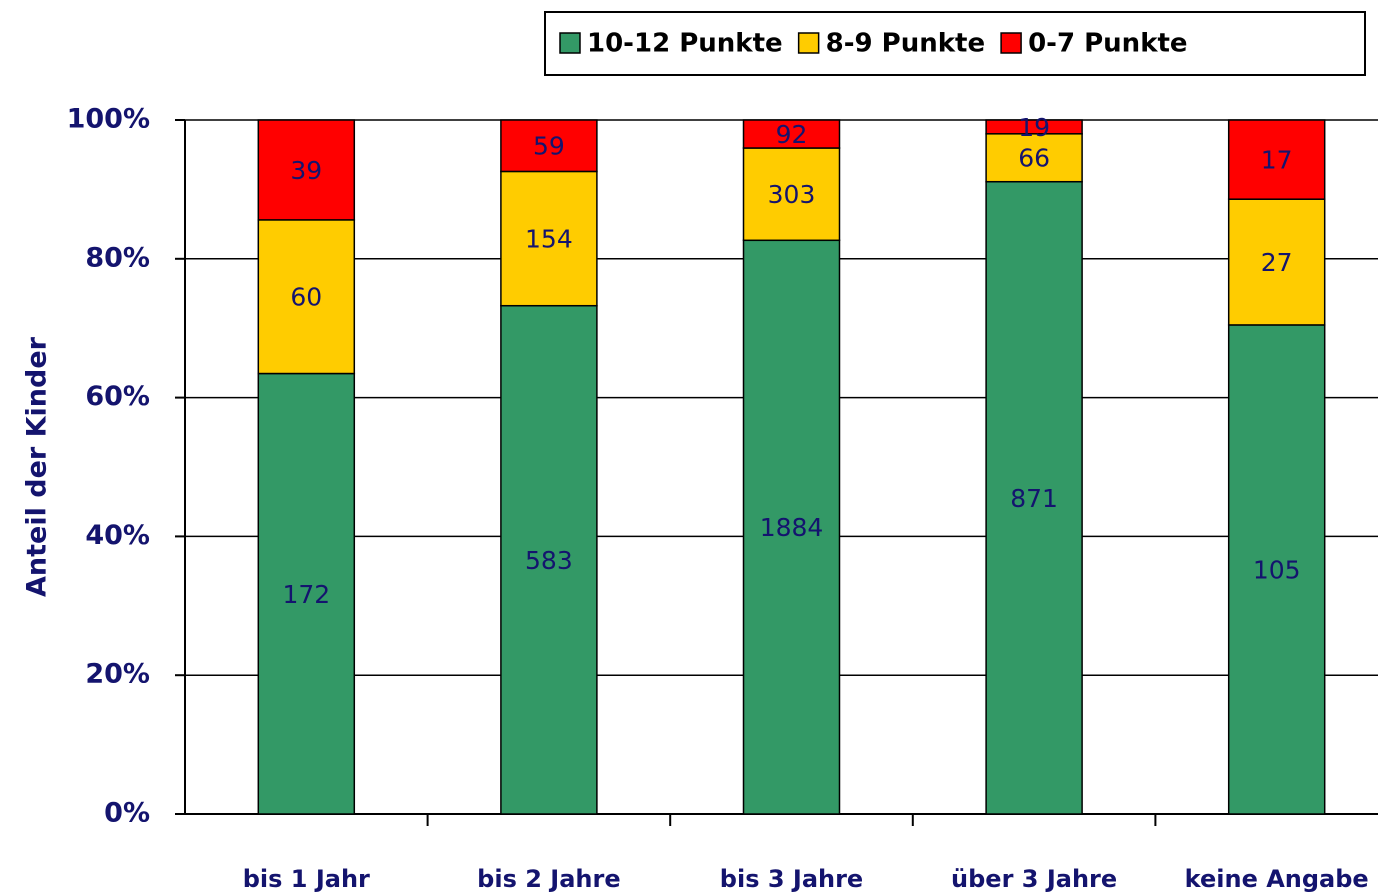 The width and height of the screenshot is (1378, 896). What do you see at coordinates (117, 535) in the screenshot?
I see `y-tick-label: 40%` at bounding box center [117, 535].